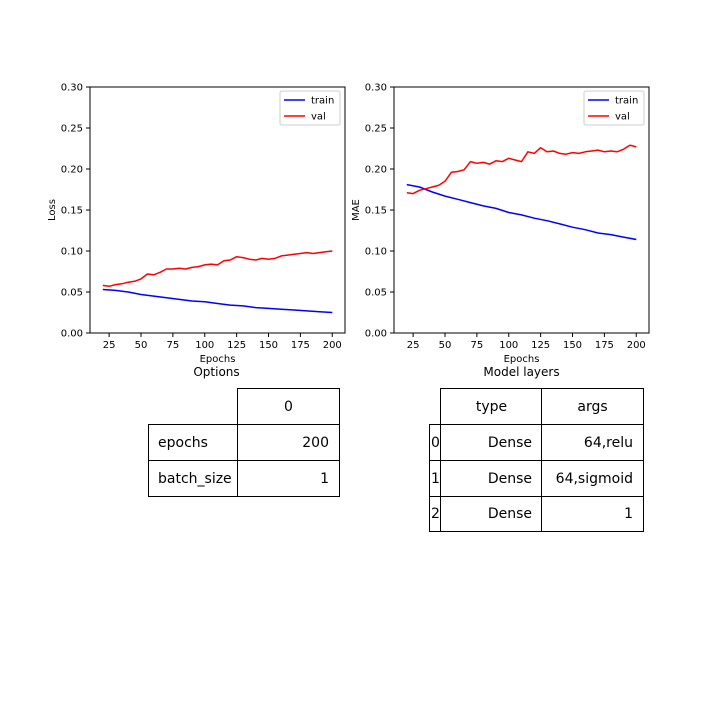  What do you see at coordinates (435, 478) in the screenshot?
I see `layers-row-index: 1` at bounding box center [435, 478].